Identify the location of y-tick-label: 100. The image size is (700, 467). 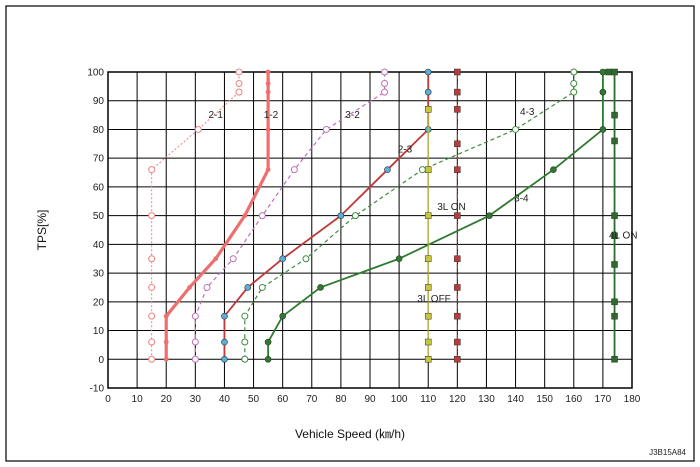
(95, 73).